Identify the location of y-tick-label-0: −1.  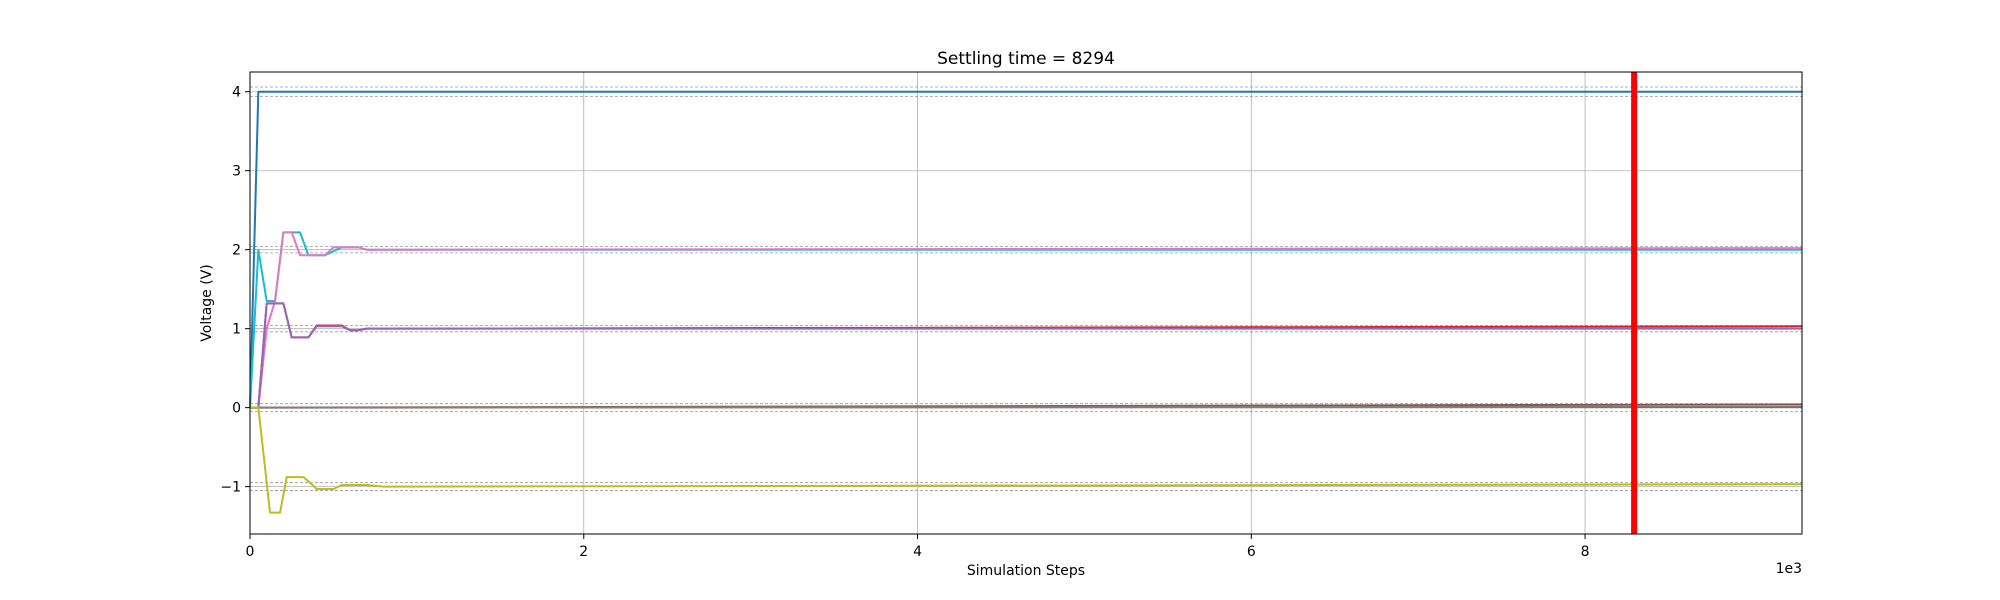
(230, 488).